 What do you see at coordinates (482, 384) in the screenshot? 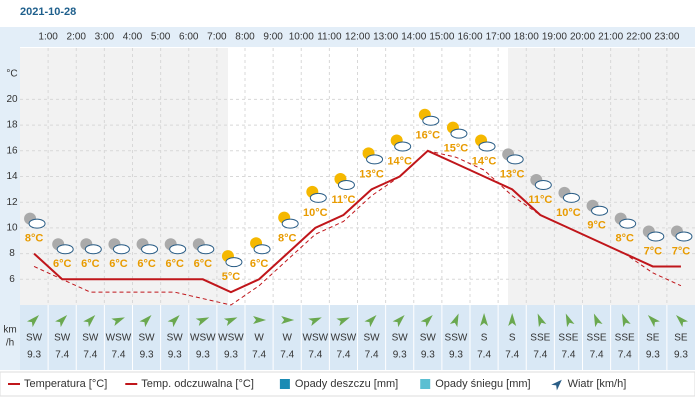
I see `legend-label: Opady śniegu [mm]` at bounding box center [482, 384].